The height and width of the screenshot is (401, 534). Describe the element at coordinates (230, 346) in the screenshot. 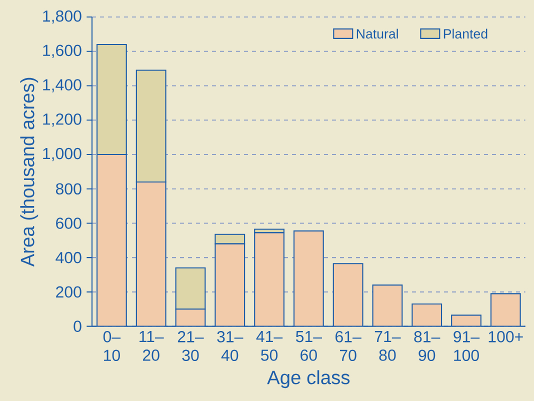

I see `x-tick-label: 31– 40` at that location.